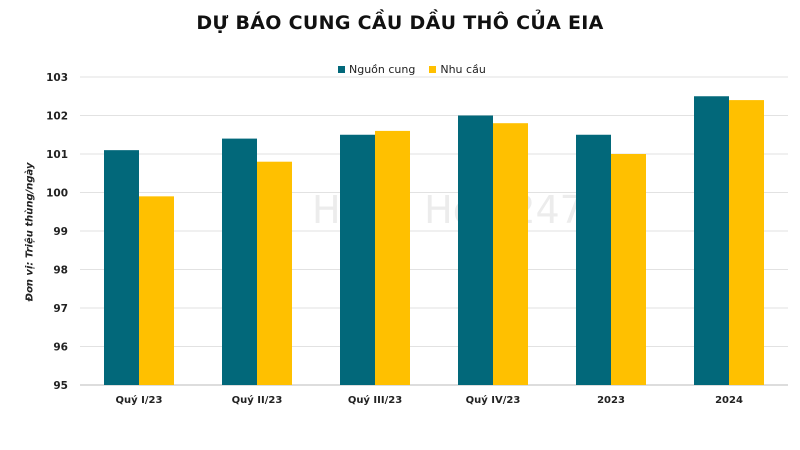 The width and height of the screenshot is (800, 450). What do you see at coordinates (57, 194) in the screenshot?
I see `y-tick-label: 100` at bounding box center [57, 194].